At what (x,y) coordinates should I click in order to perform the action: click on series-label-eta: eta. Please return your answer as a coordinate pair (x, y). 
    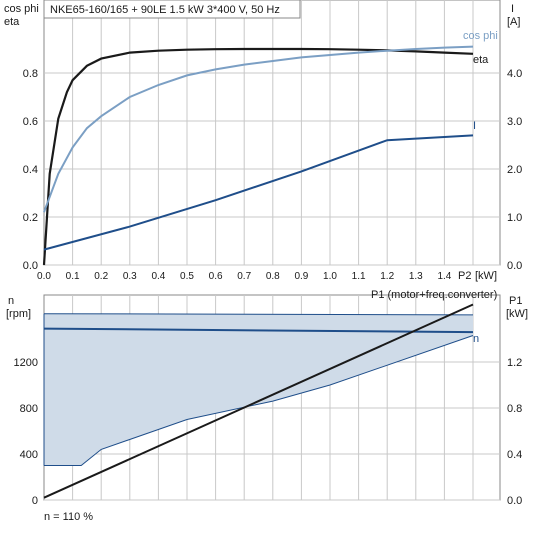
    Looking at the image, I should click on (481, 60).